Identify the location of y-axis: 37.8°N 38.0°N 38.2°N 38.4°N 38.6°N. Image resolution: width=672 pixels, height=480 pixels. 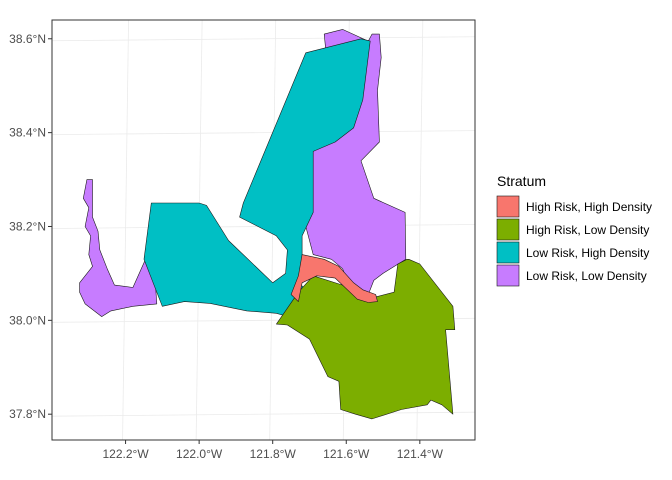
(30, 226).